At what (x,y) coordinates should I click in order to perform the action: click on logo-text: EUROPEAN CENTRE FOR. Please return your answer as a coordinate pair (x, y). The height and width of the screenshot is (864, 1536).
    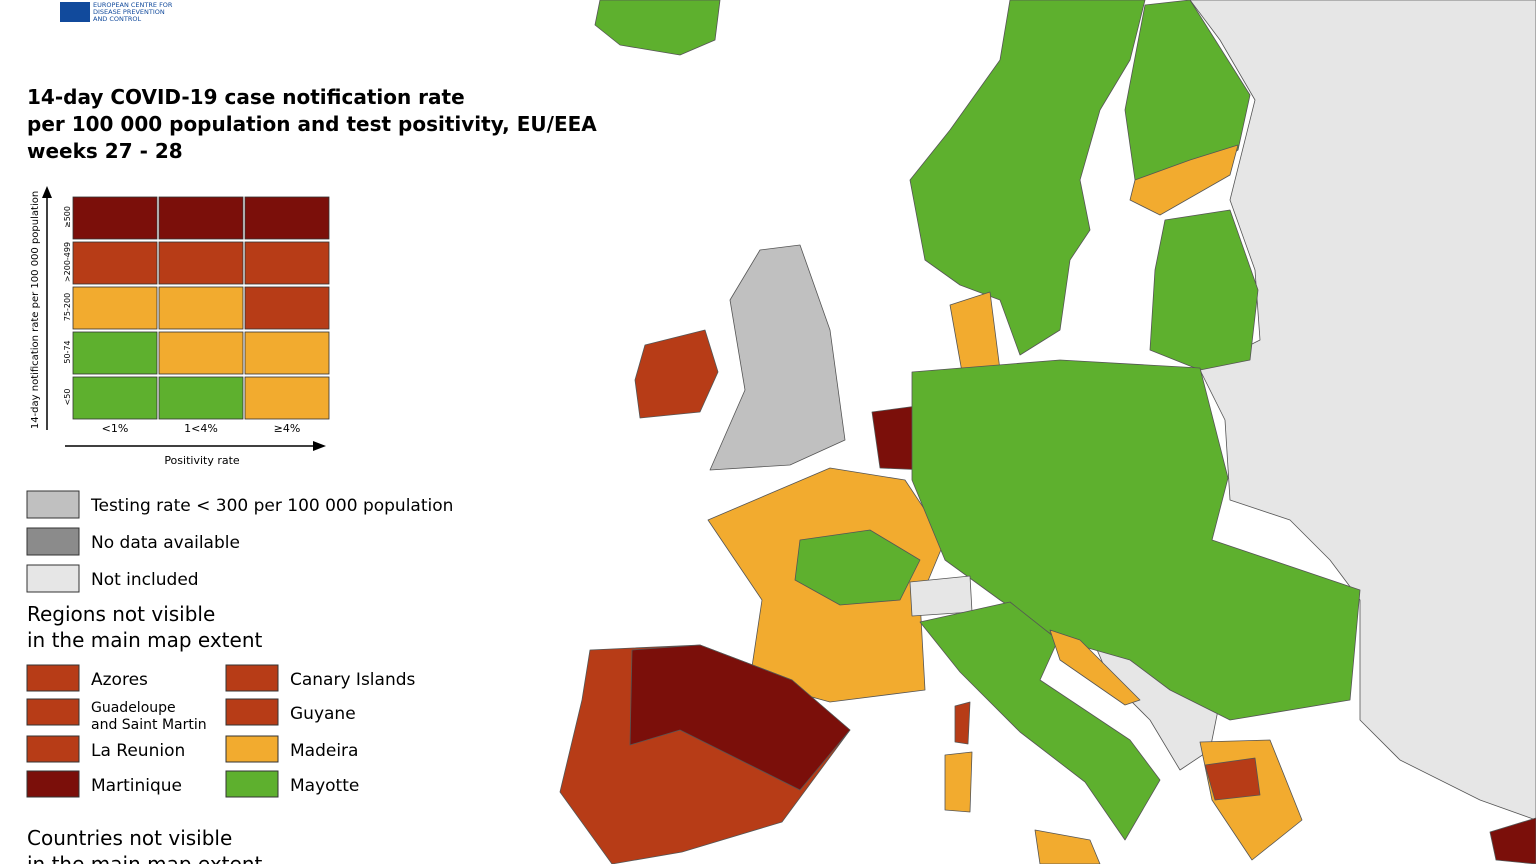
    Looking at the image, I should click on (133, 5).